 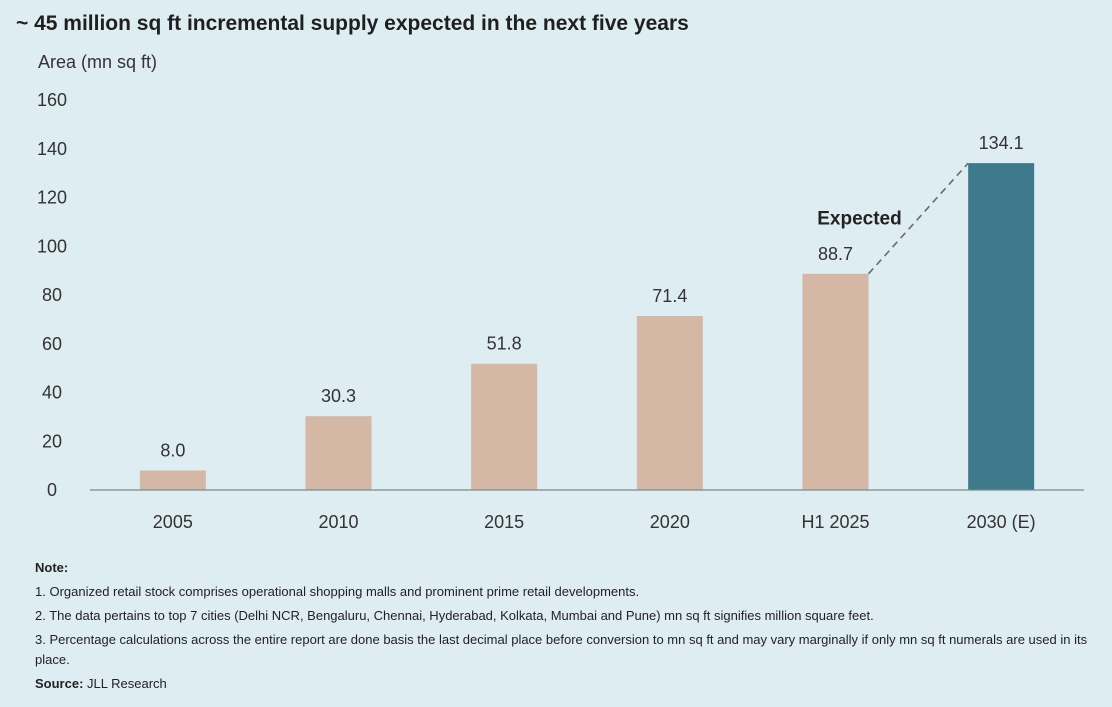 I want to click on x-tick-label: H1 2025, so click(x=835, y=522).